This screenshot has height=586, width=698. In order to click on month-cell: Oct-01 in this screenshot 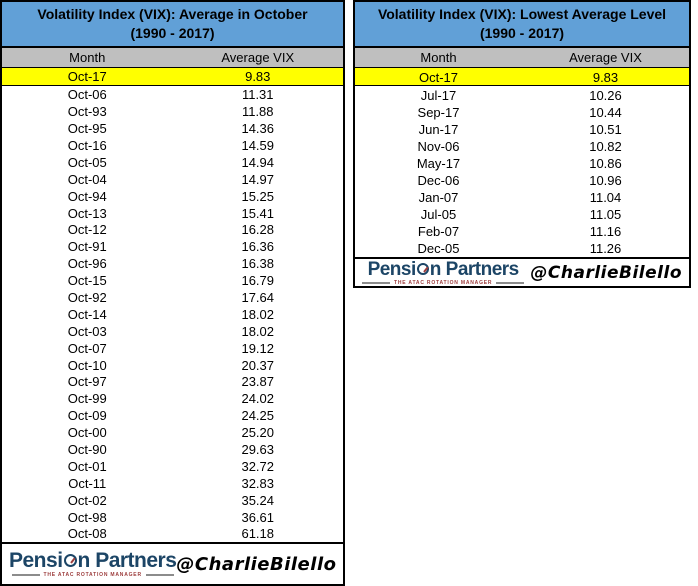, I will do `click(87, 466)`.